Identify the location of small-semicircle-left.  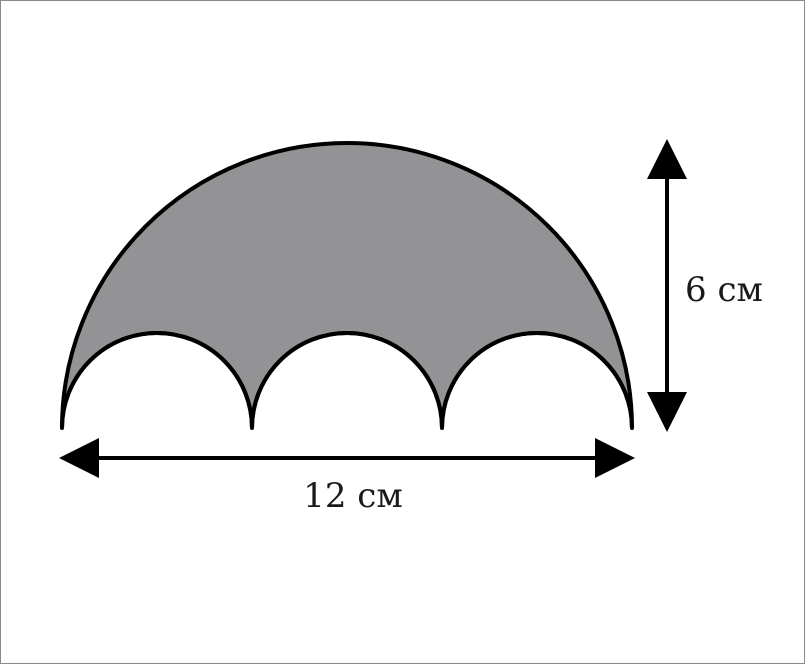
(157, 380).